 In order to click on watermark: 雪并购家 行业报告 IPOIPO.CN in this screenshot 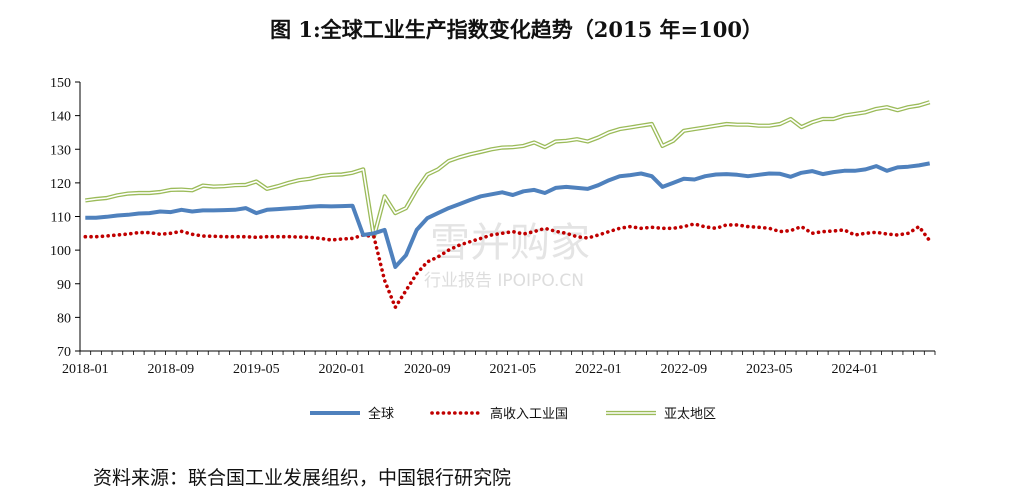, I will do `click(507, 255)`.